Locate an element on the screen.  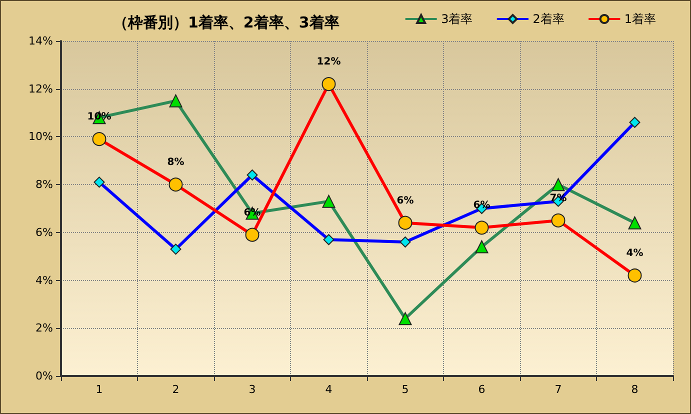
chart-title: （枠番別）1着率、2着率、3着率 is located at coordinates (226, 23).